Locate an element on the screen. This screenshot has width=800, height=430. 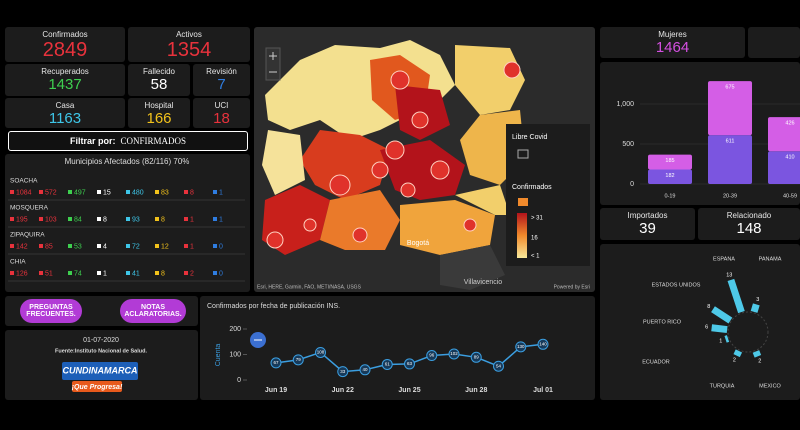
point-label: 63 is located at coordinates (410, 363).